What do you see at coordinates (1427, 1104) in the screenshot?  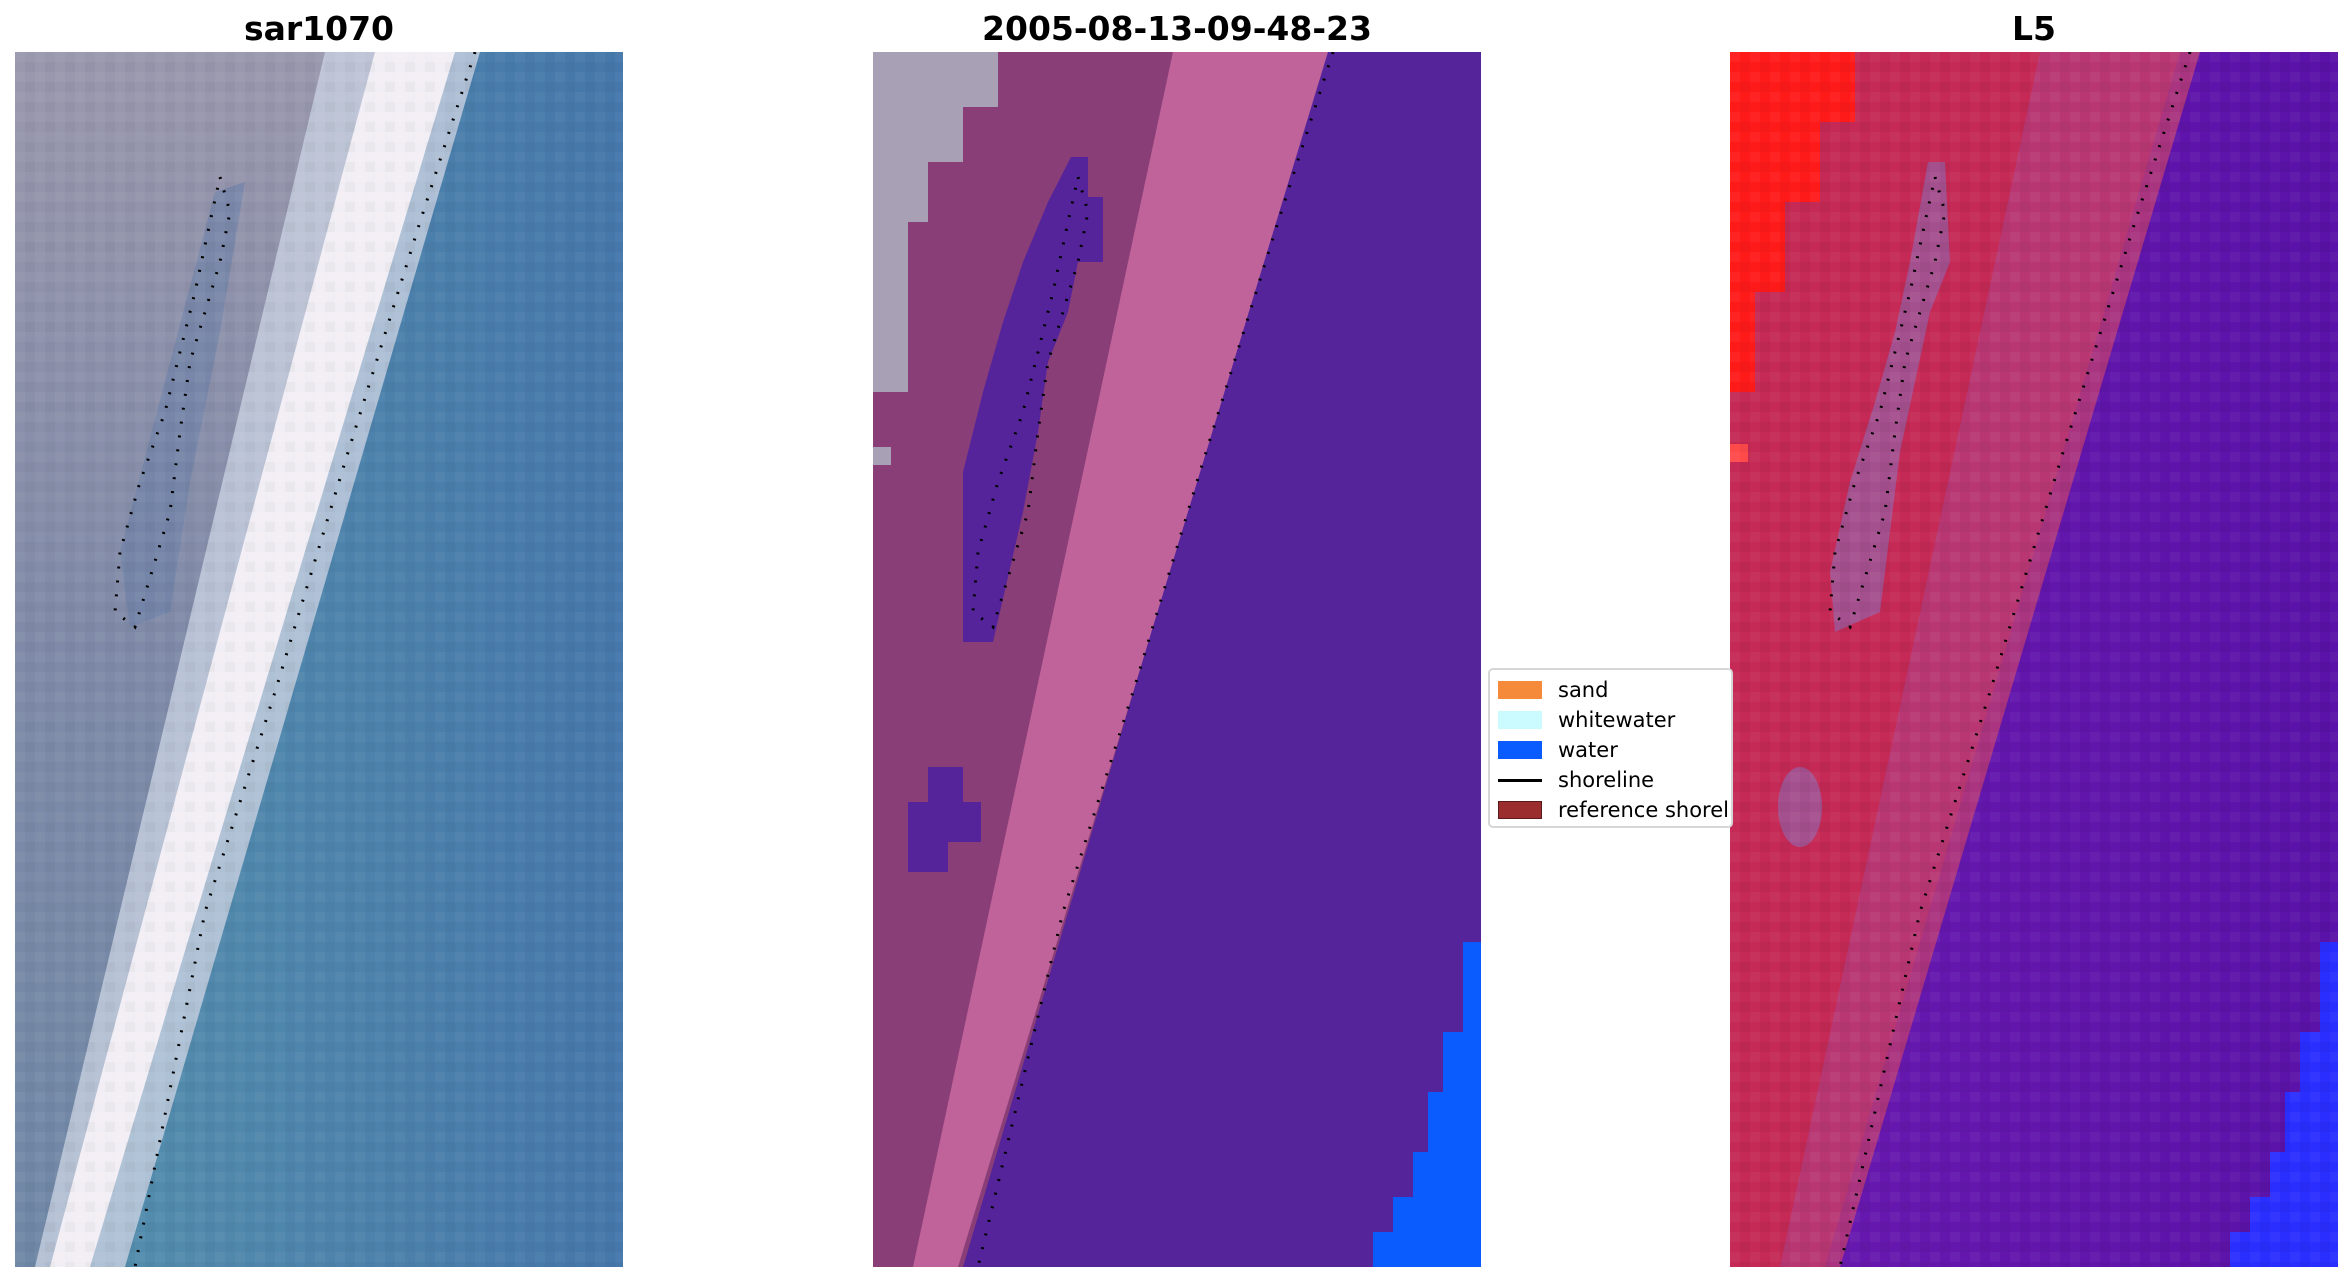 I see `class-water` at bounding box center [1427, 1104].